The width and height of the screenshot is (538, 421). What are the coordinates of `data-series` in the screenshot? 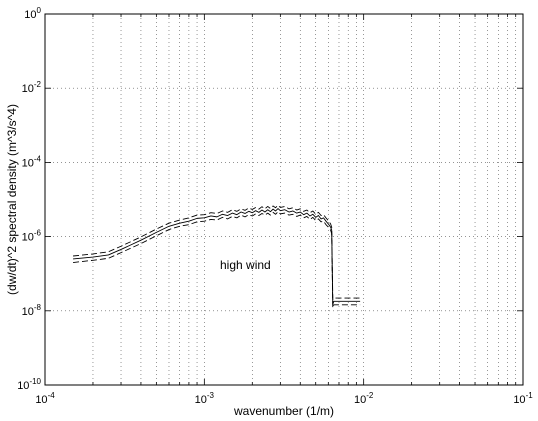 It's located at (217, 256).